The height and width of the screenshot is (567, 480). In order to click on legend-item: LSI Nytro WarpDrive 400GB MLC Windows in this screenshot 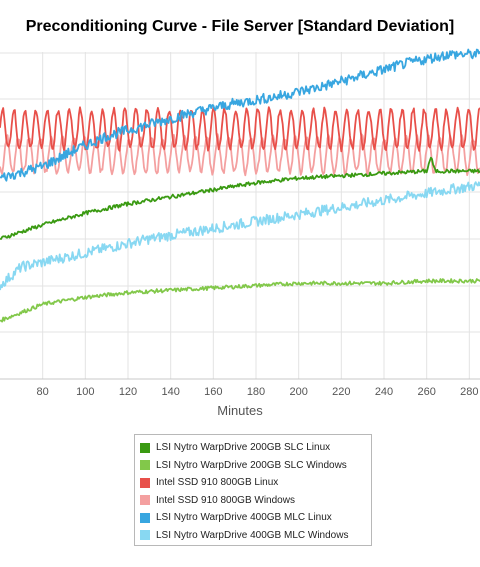, I will do `click(255, 536)`.